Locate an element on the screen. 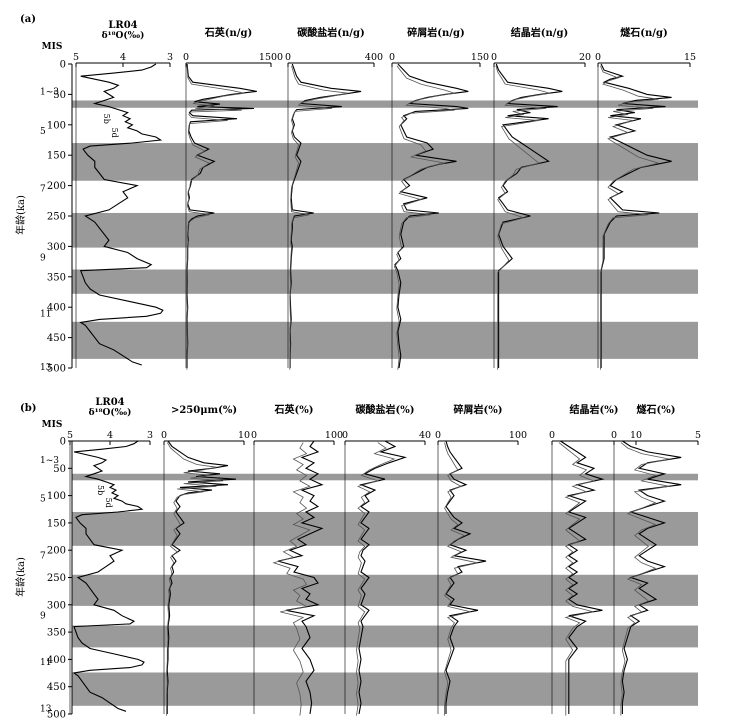  track-tick-label: 150 is located at coordinates (480, 57).